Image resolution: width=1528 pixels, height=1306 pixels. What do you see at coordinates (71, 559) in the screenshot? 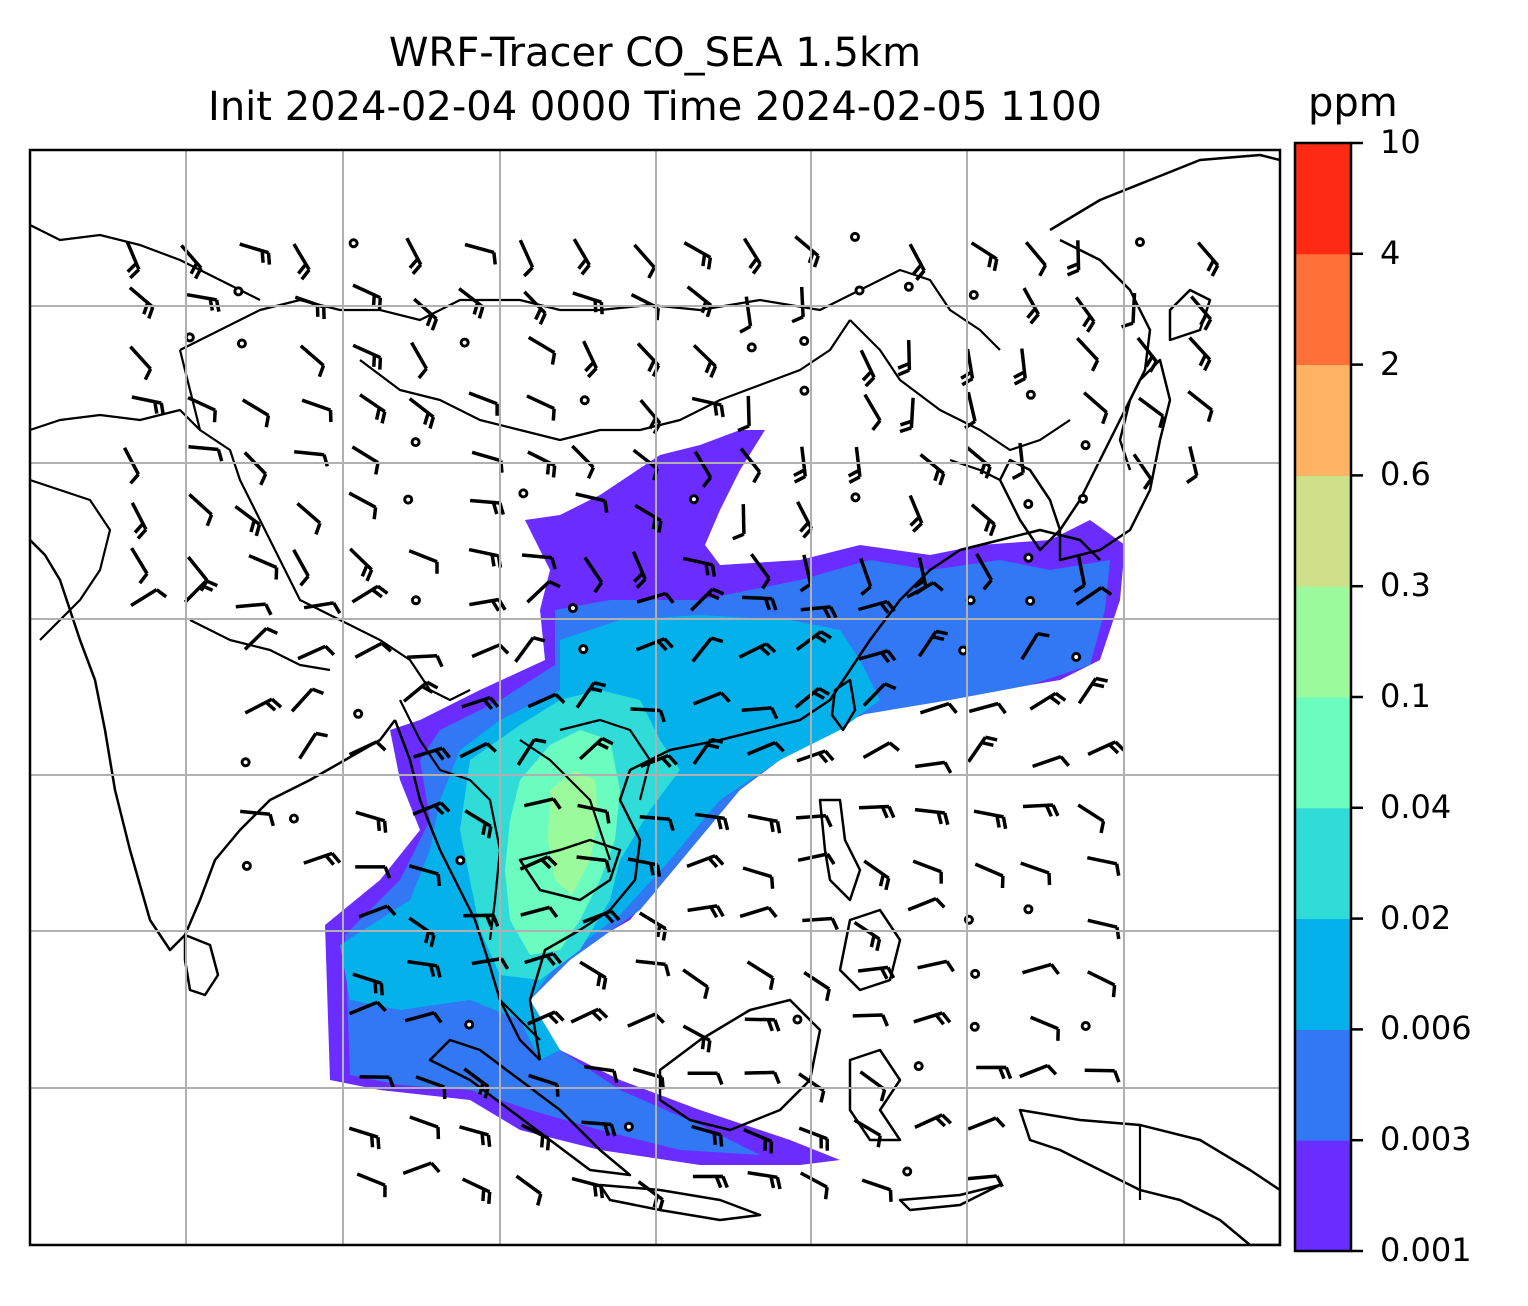
I see `border-pakistan` at bounding box center [71, 559].